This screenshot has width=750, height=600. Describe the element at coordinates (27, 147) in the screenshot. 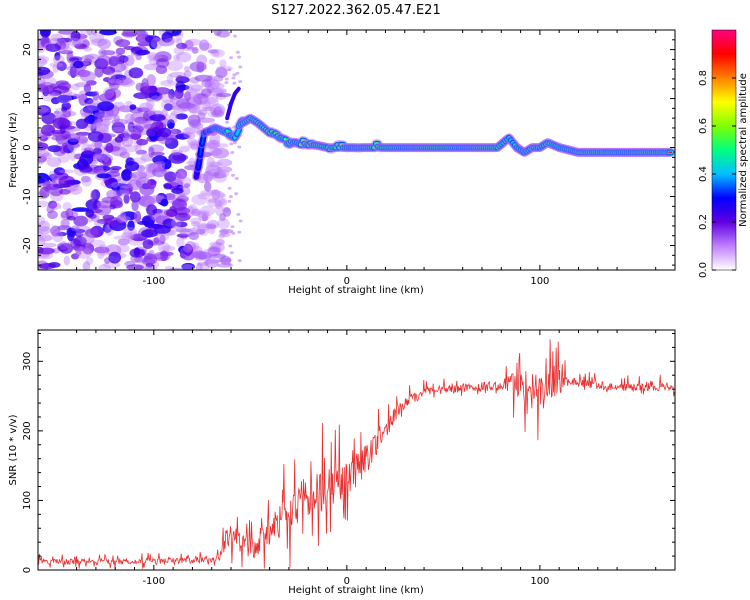

I see `y-tick-label: 0` at that location.